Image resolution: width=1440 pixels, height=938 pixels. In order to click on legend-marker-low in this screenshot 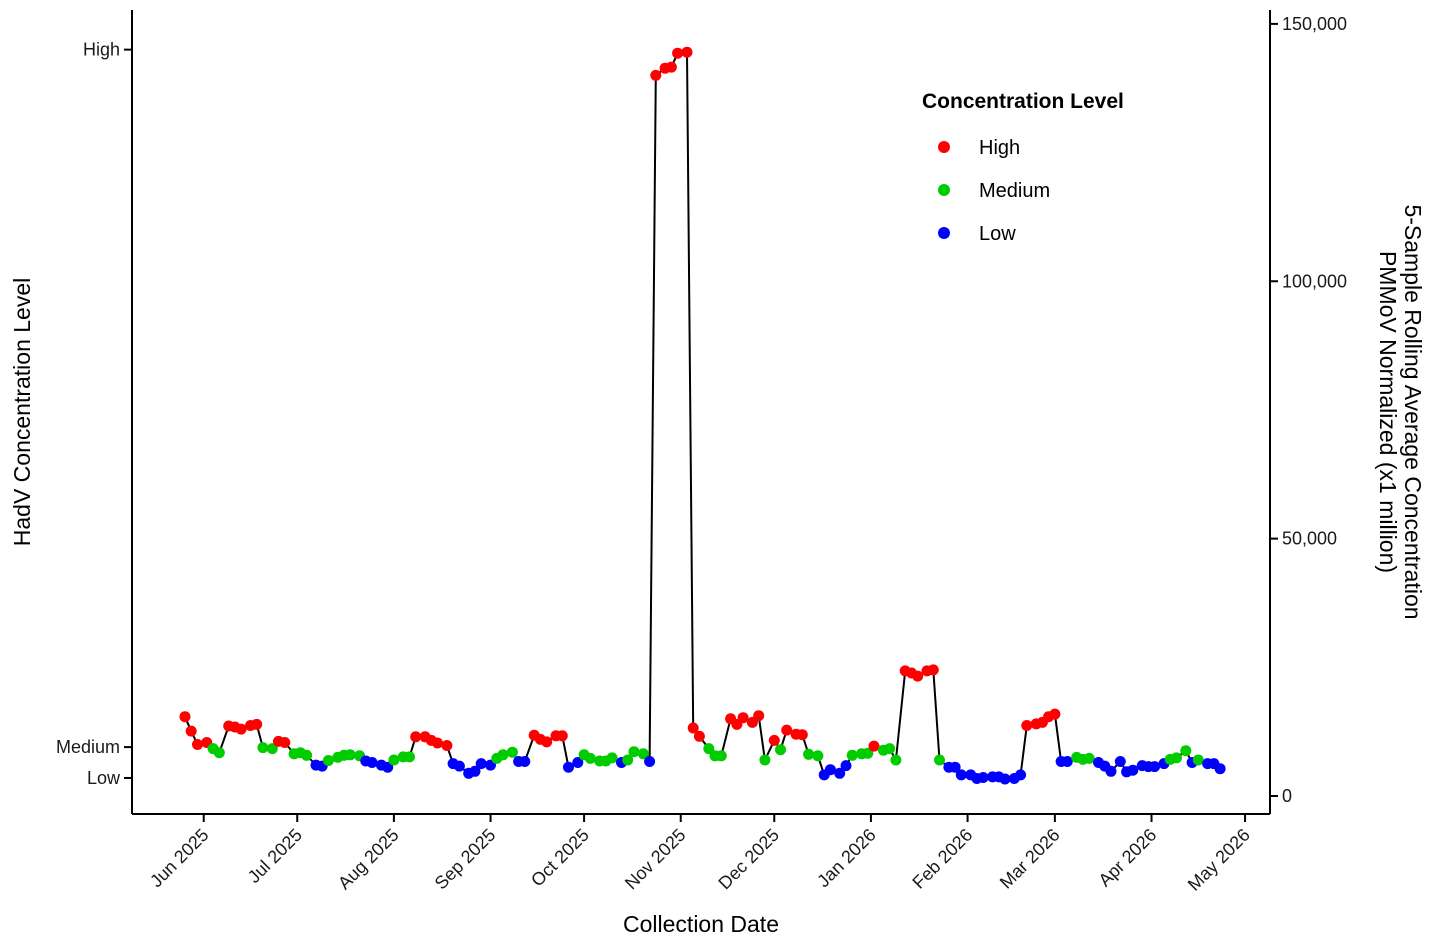, I will do `click(944, 233)`.